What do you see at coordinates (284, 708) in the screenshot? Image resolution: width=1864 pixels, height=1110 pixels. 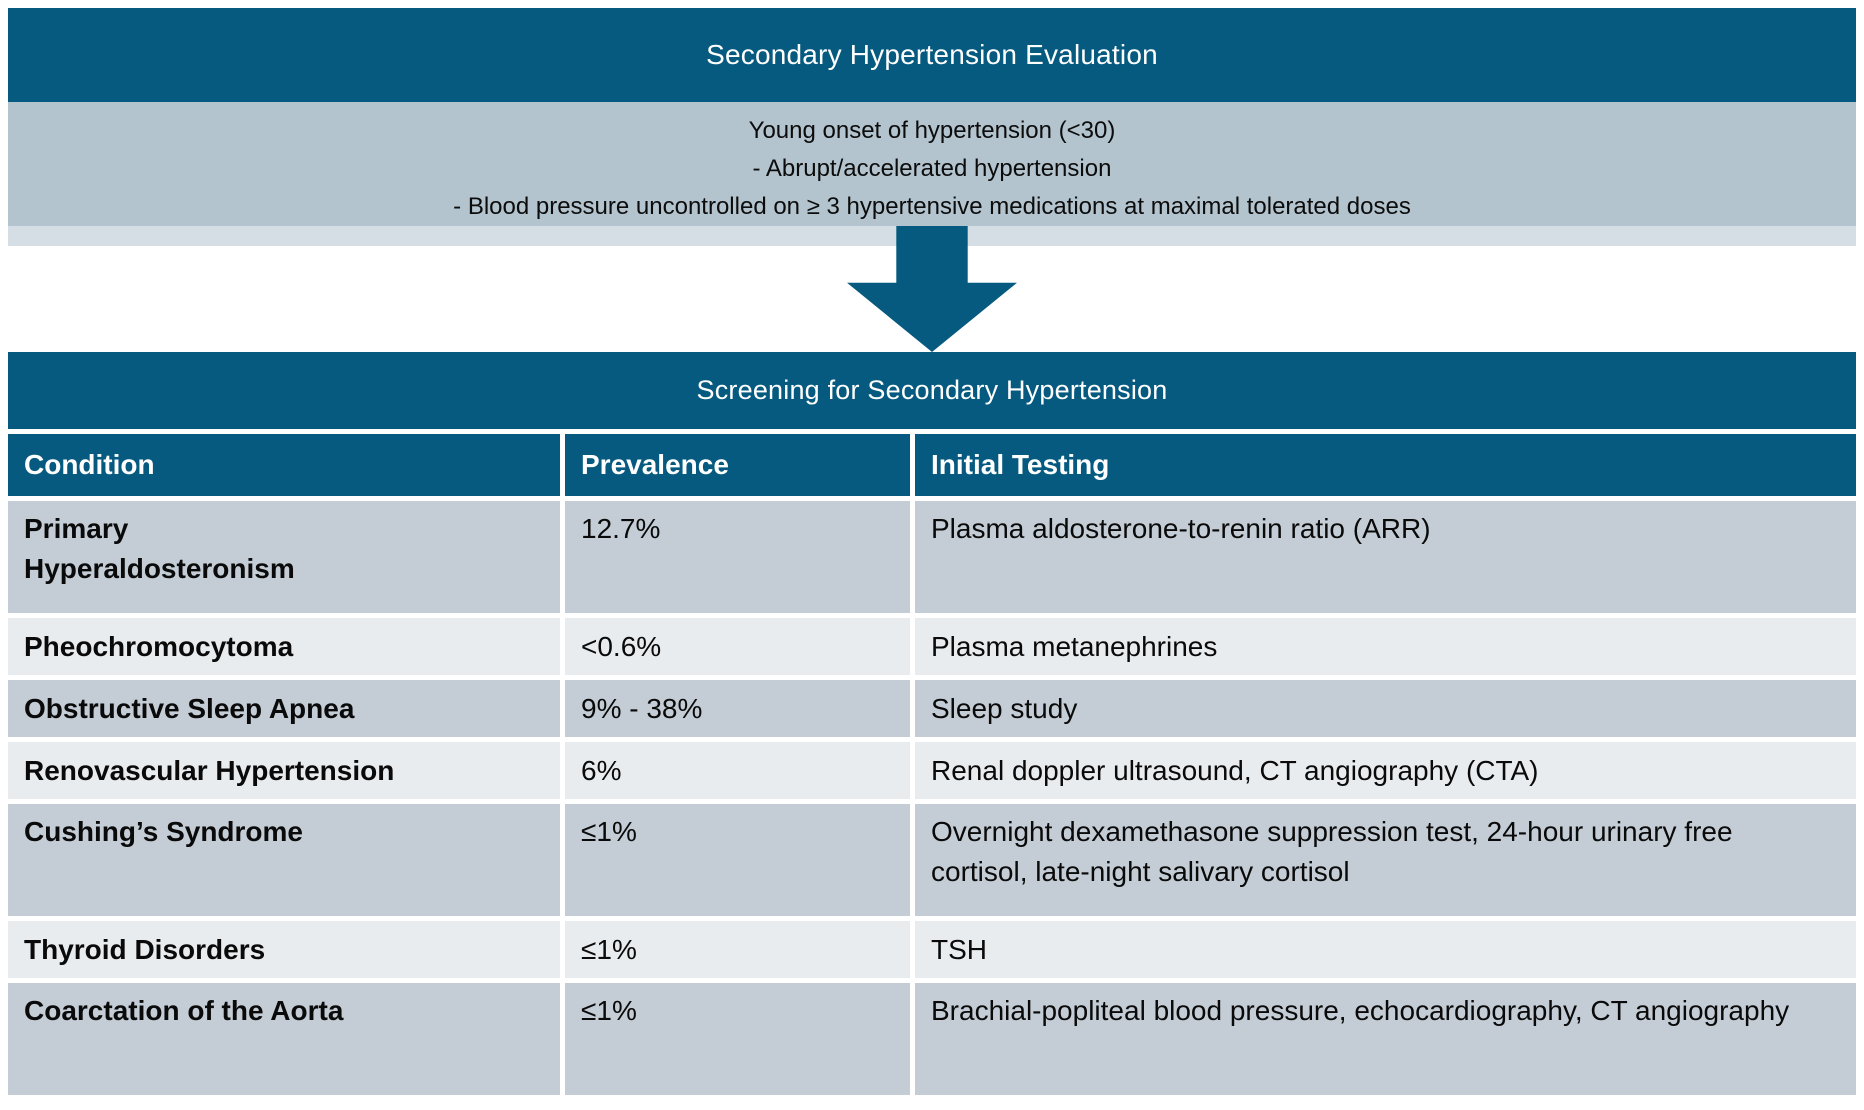 I see `condition-cell: Obstructive Sleep Apnea` at bounding box center [284, 708].